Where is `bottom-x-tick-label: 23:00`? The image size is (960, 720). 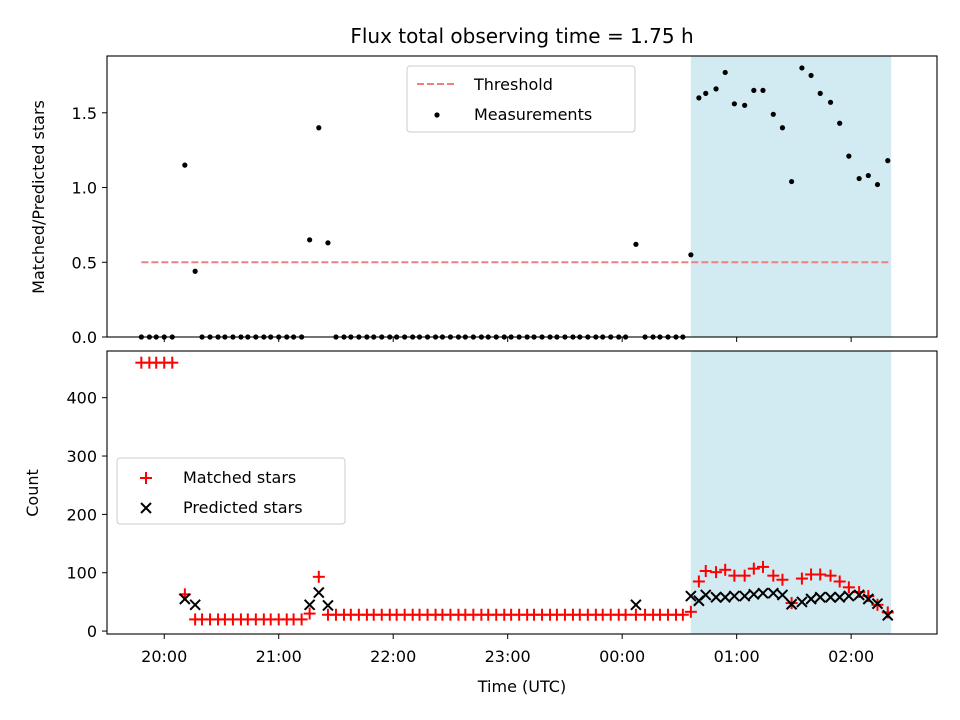 bottom-x-tick-label: 23:00 is located at coordinates (508, 656).